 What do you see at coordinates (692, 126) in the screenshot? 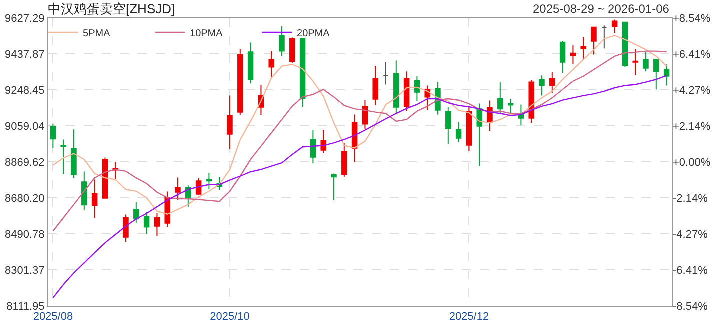
I see `y2-tick-label: +2.14%` at bounding box center [692, 126].